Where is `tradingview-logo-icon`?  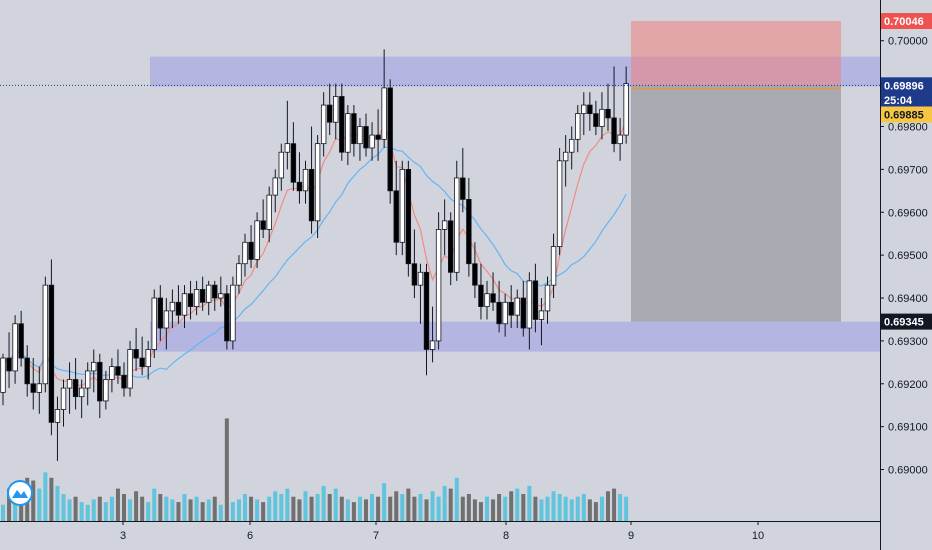
tradingview-logo-icon is located at coordinates (20, 493).